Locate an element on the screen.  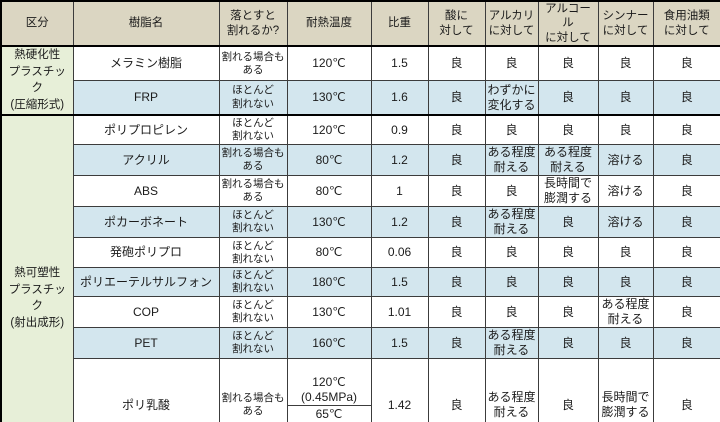
cell-alkali: わずかに 変化する is located at coordinates (511, 98).